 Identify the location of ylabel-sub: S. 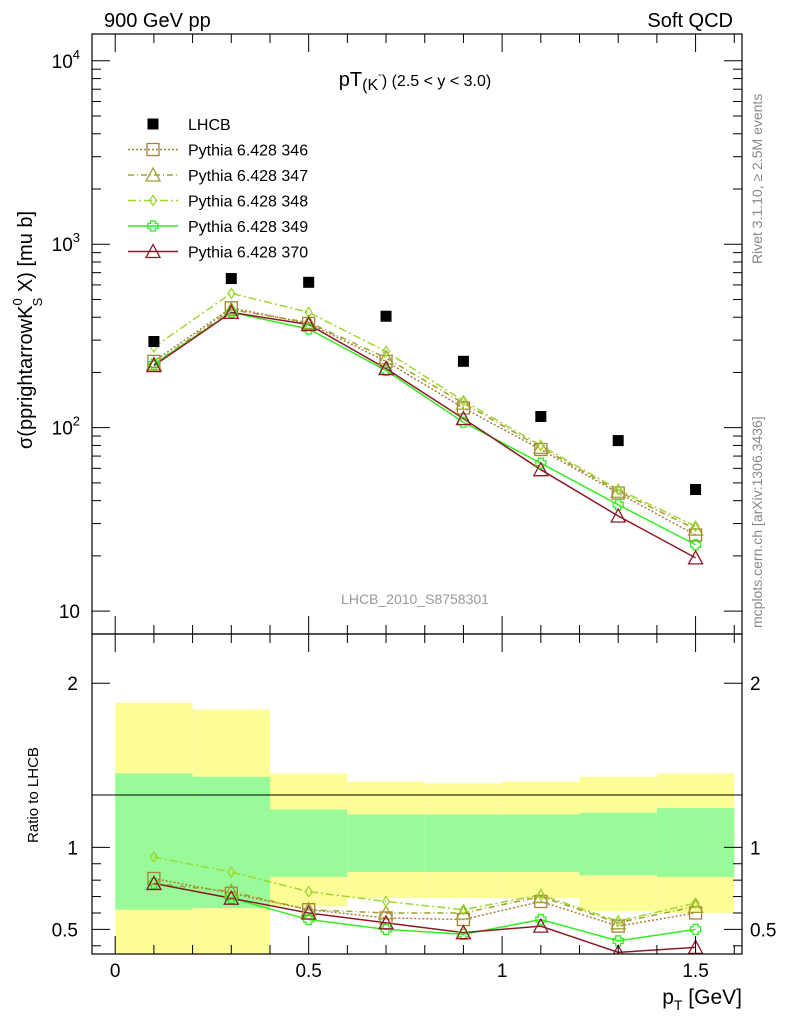
(37, 301).